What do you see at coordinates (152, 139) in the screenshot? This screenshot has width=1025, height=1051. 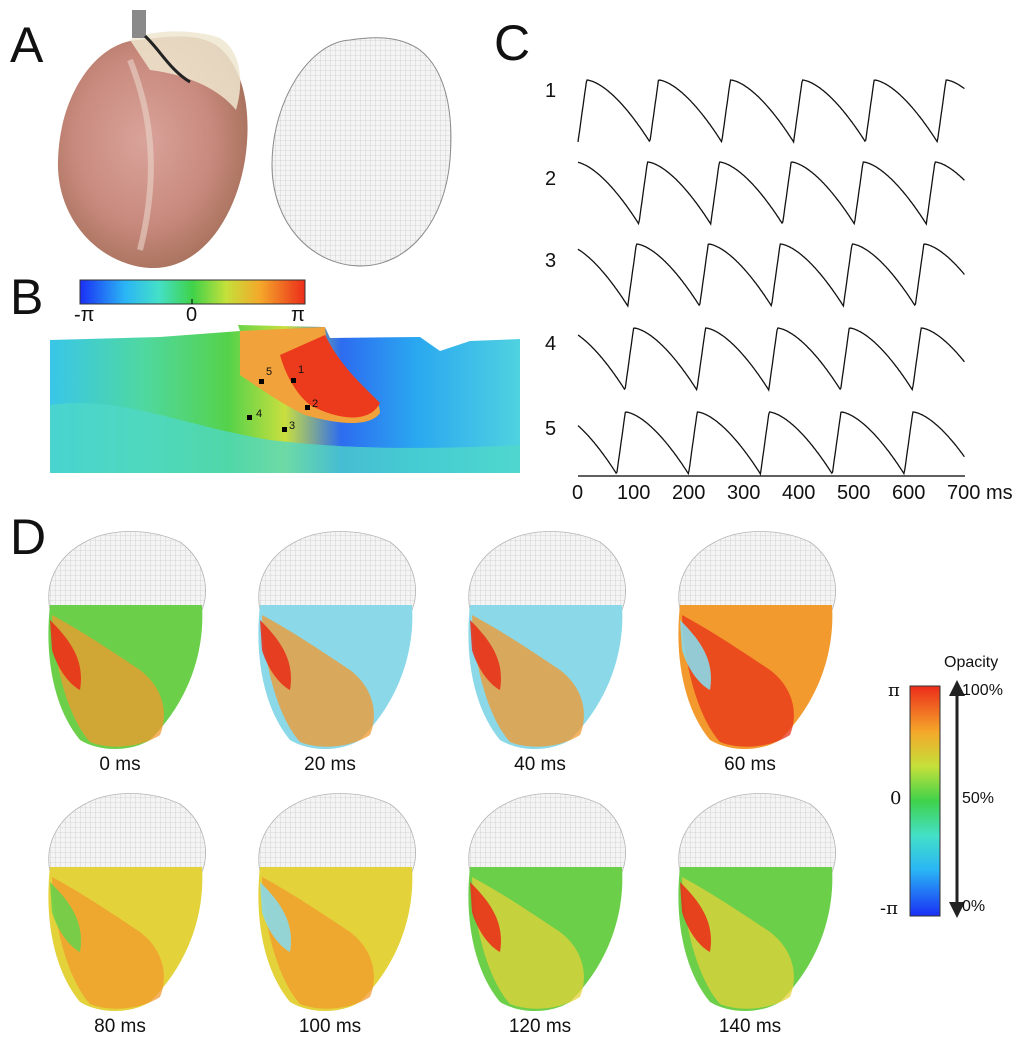 I see `heart-photo` at bounding box center [152, 139].